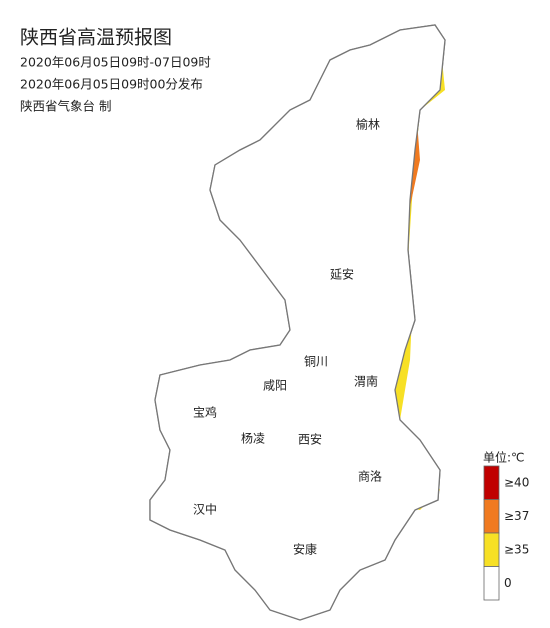 The width and height of the screenshot is (550, 628). I want to click on legend-label: ≥35, so click(516, 549).